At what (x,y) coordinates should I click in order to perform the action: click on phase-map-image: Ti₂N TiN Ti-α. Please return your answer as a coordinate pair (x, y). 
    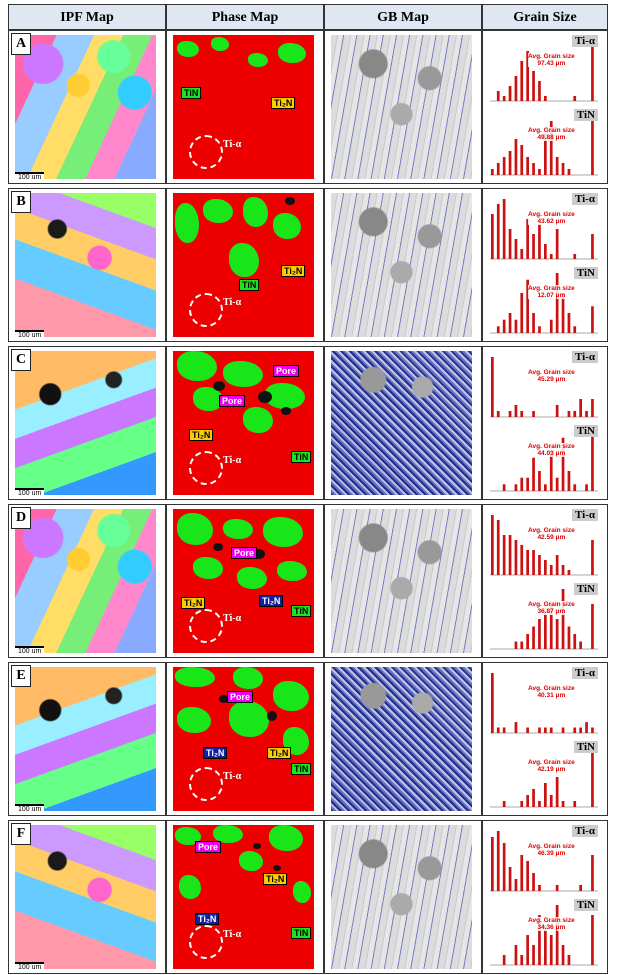
    Looking at the image, I should click on (243, 265).